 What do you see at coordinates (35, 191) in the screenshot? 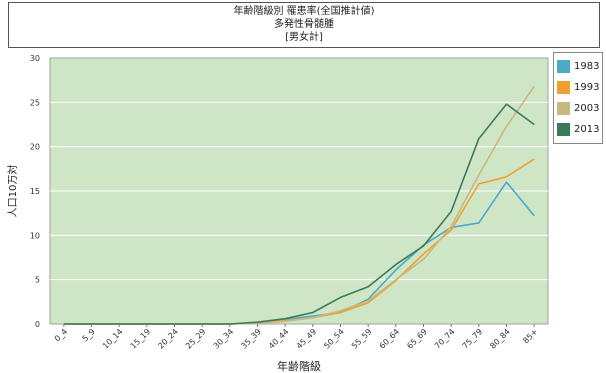
I see `y-tick-label: 15` at bounding box center [35, 191].